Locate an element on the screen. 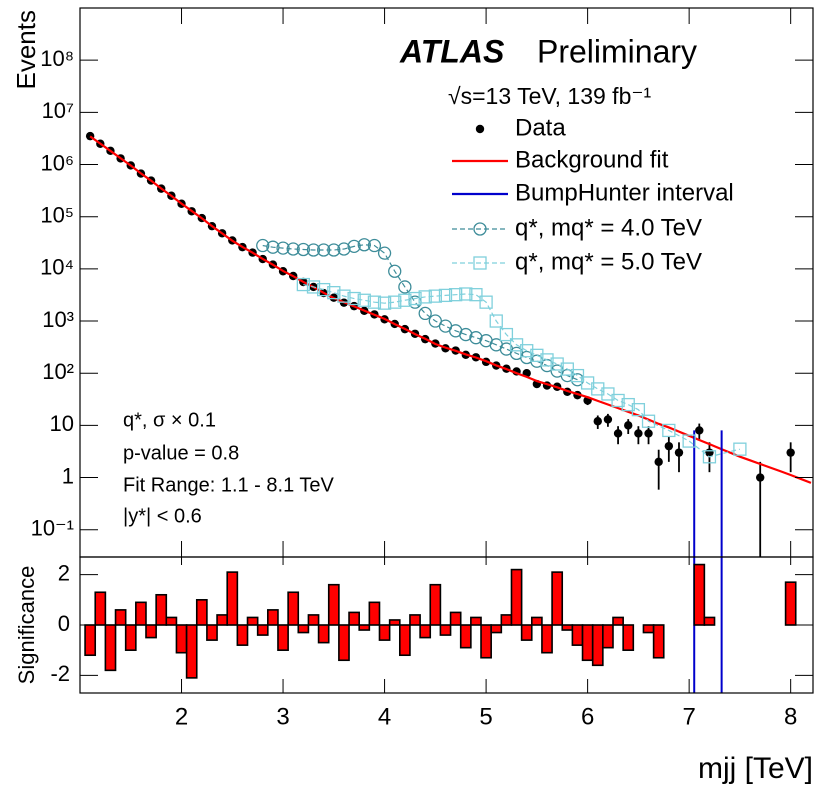 Image resolution: width=830 pixels, height=797 pixels. legend-label: q*, mq* = 4.0 TeV is located at coordinates (608, 227).